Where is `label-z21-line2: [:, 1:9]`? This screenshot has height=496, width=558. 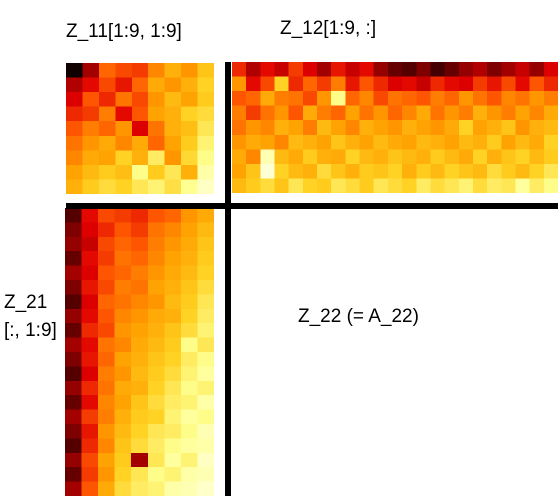 label-z21-line2: [:, 1:9] is located at coordinates (30, 330).